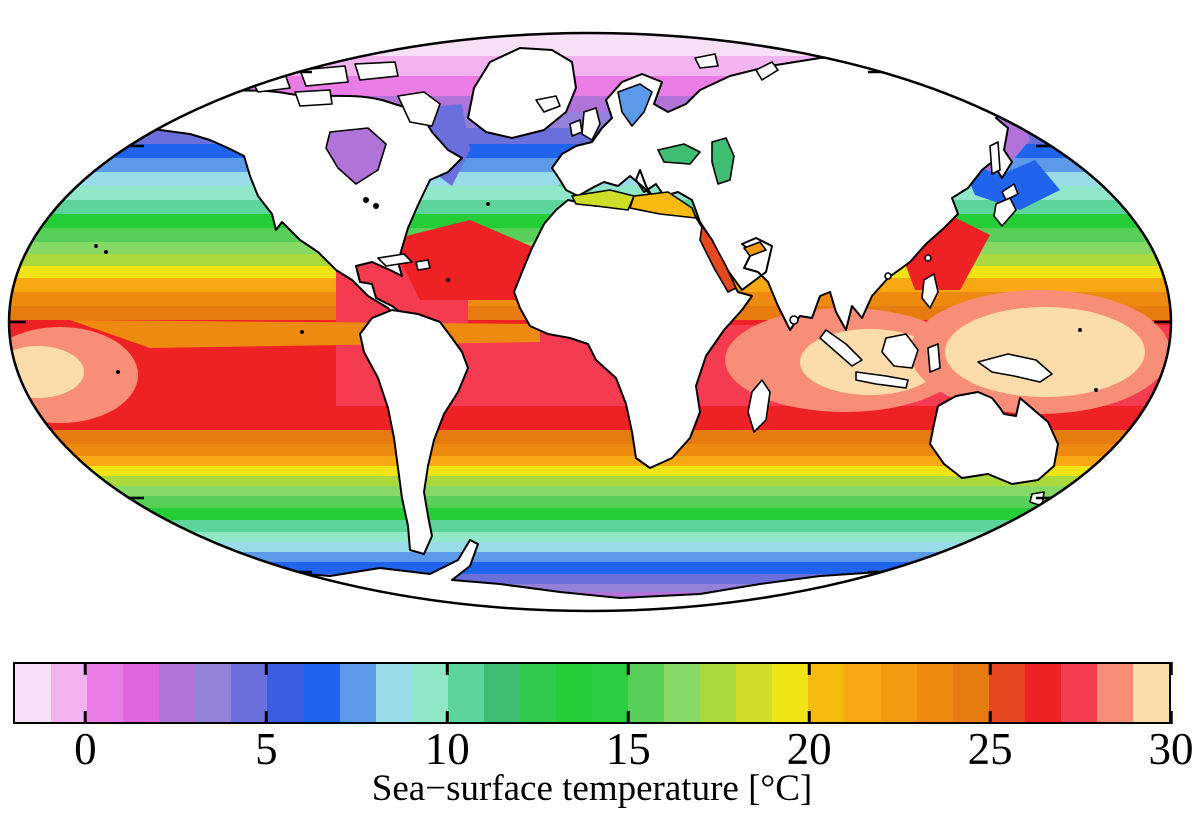  I want to click on philippines, so click(930, 291).